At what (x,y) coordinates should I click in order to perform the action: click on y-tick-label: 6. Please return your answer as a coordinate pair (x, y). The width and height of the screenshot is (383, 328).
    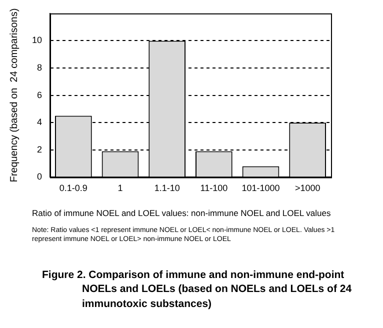
    Looking at the image, I should click on (39, 95).